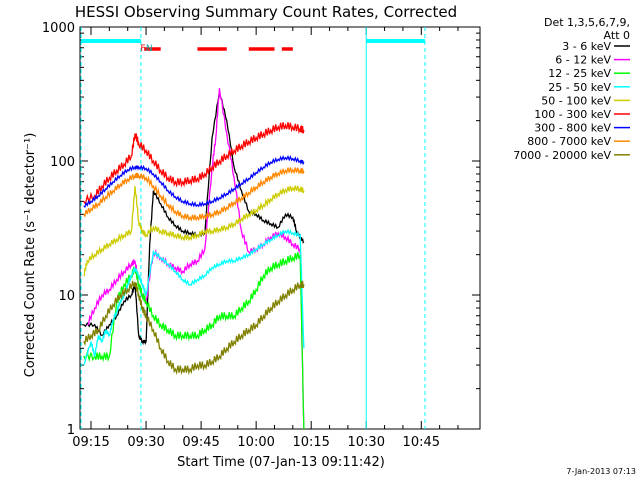 This screenshot has height=480, width=640. I want to click on flag-label: N, so click(149, 49).